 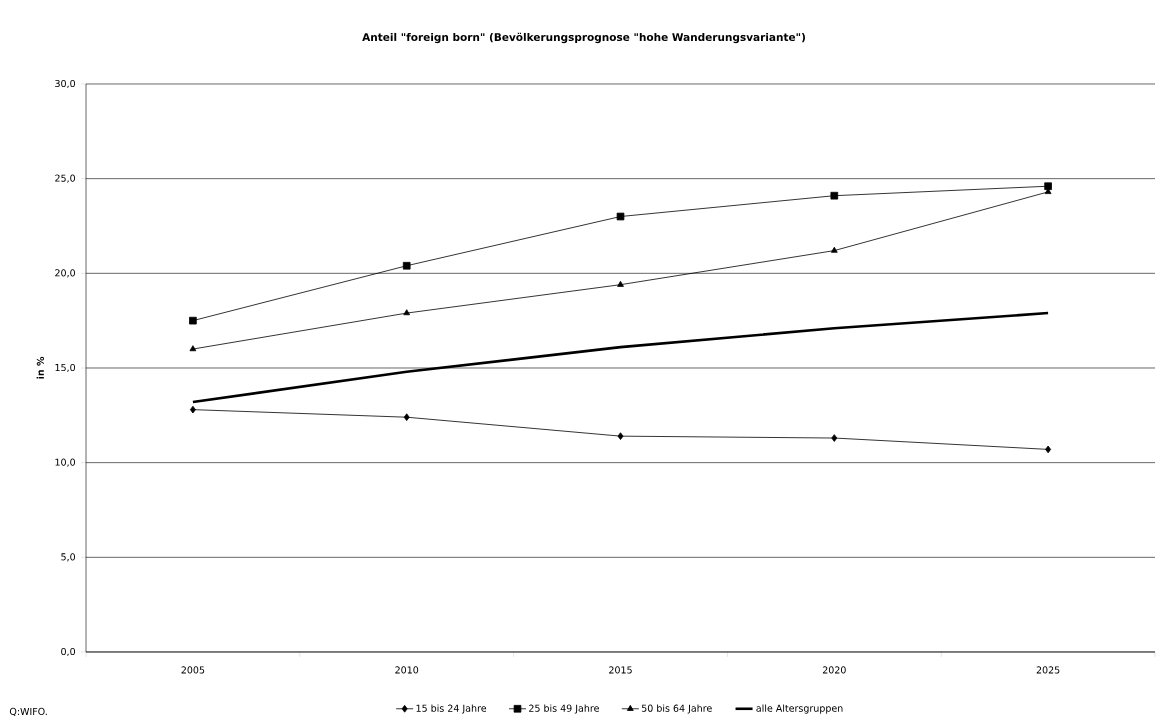 What do you see at coordinates (65, 178) in the screenshot?
I see `y-tick-label: 25,0` at bounding box center [65, 178].